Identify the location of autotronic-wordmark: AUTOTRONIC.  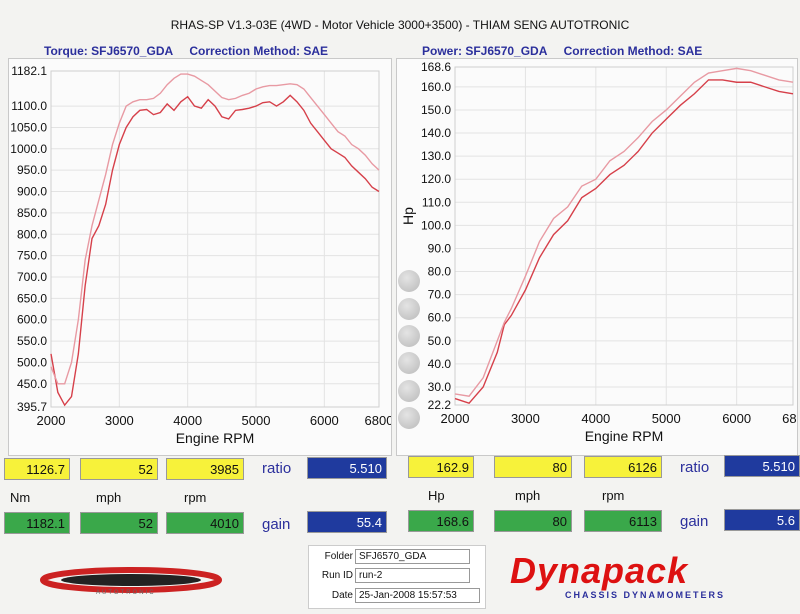
(126, 593).